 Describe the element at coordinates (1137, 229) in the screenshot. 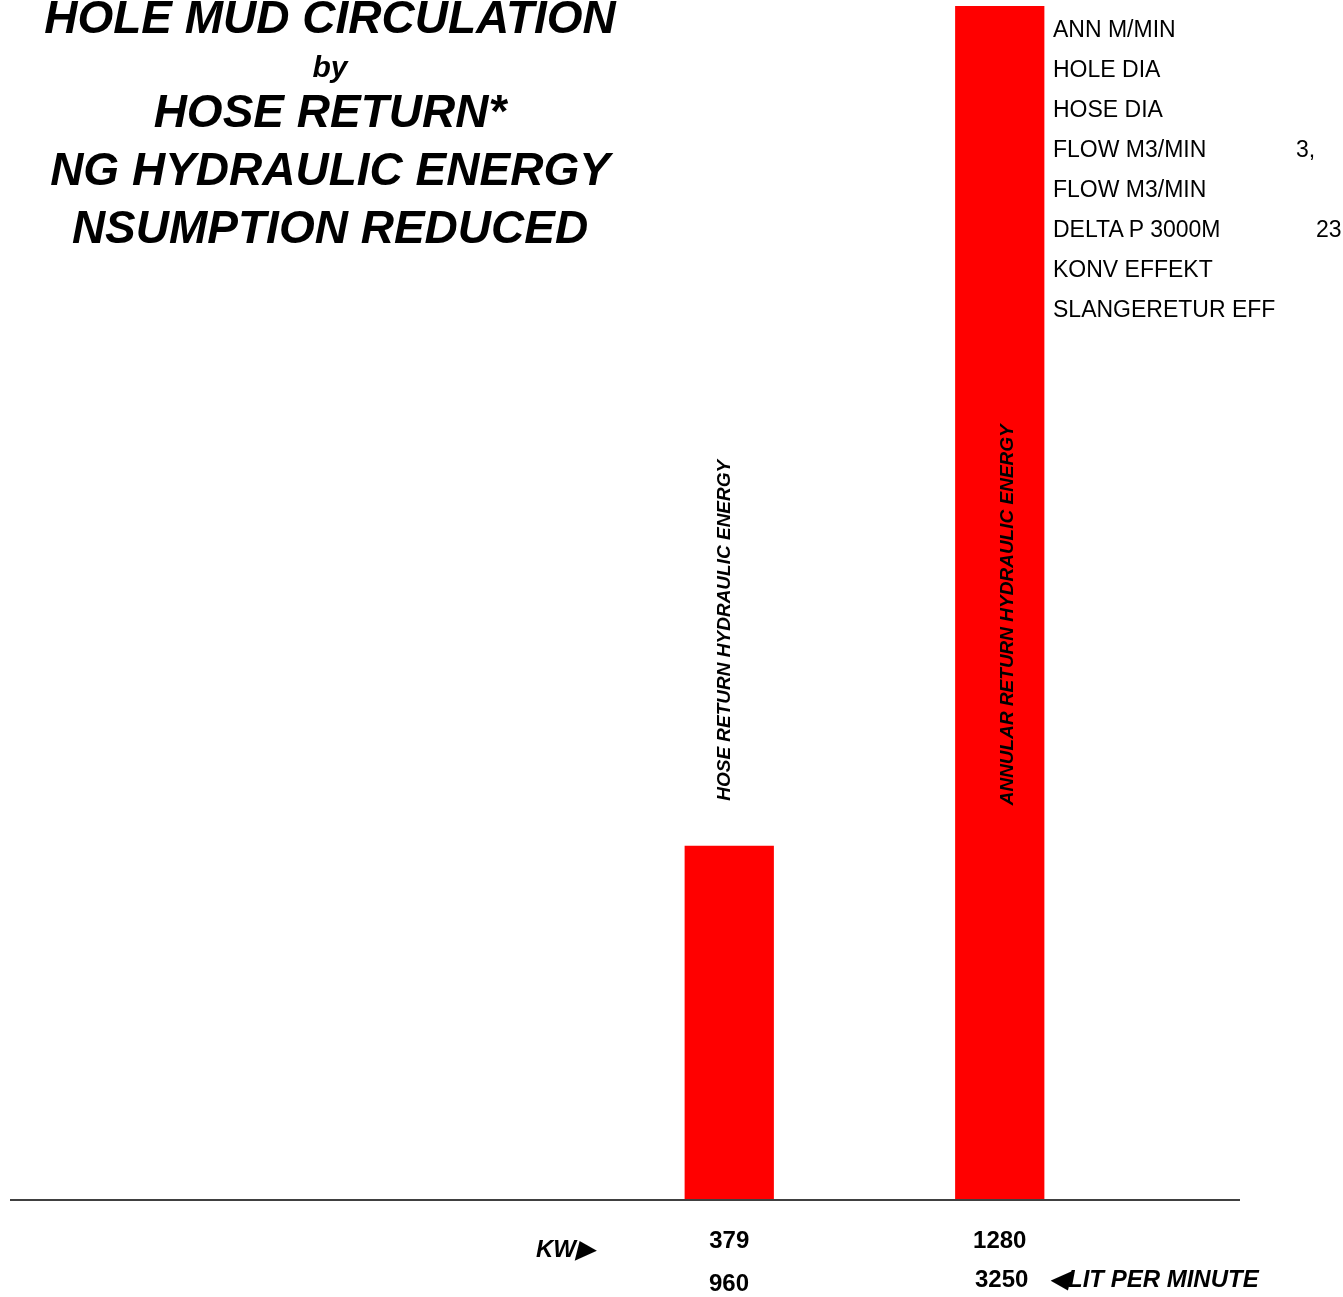

I see `annotation: DELTA P 3000M` at that location.